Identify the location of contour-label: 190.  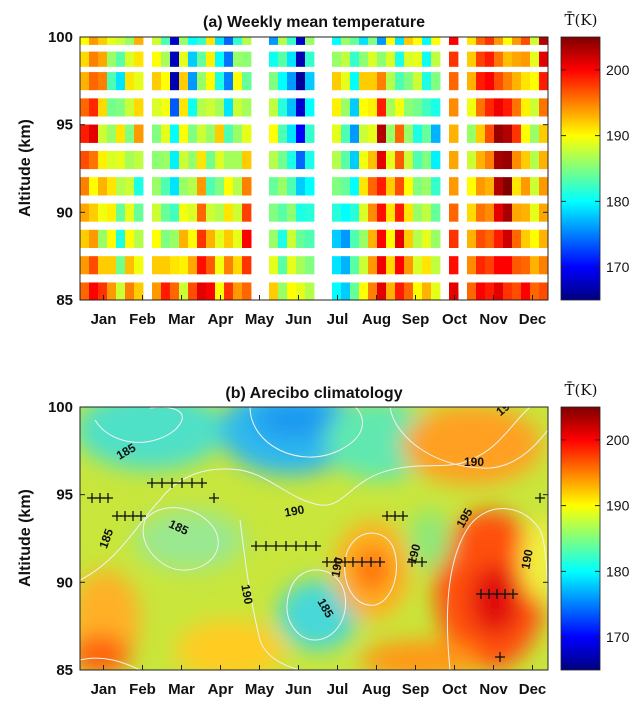
(526, 559).